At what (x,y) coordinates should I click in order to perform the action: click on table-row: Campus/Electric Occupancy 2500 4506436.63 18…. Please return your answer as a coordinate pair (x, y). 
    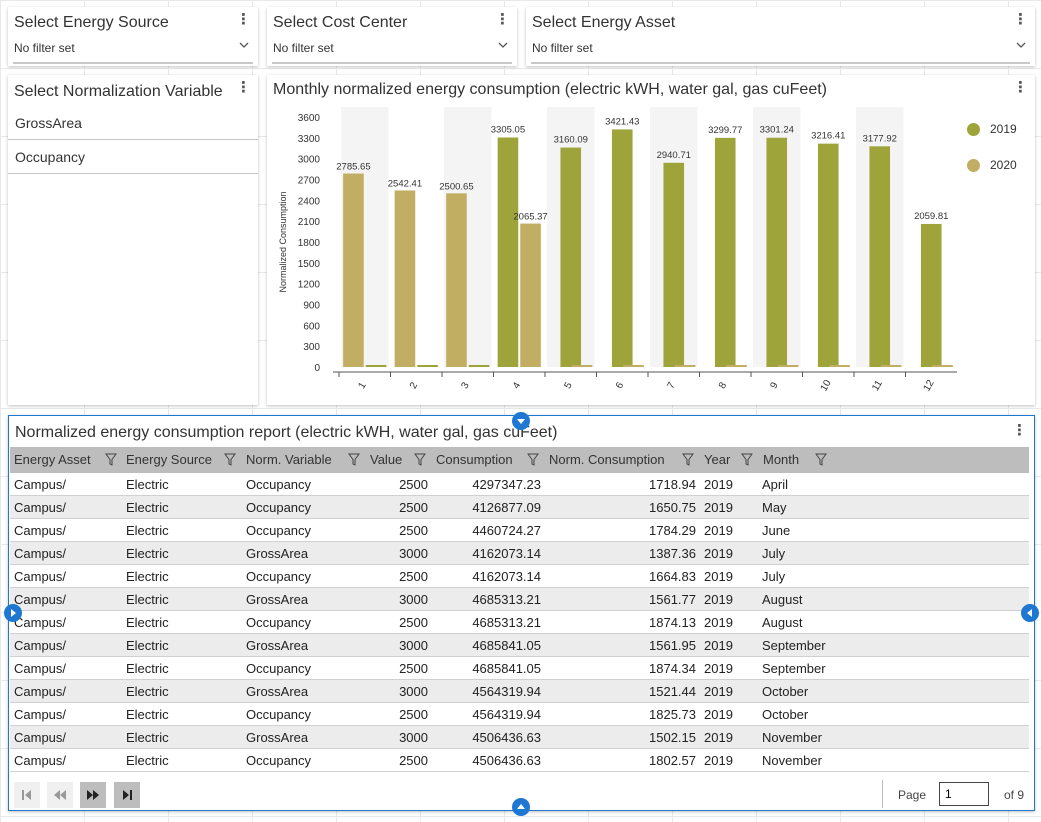
    Looking at the image, I should click on (519, 760).